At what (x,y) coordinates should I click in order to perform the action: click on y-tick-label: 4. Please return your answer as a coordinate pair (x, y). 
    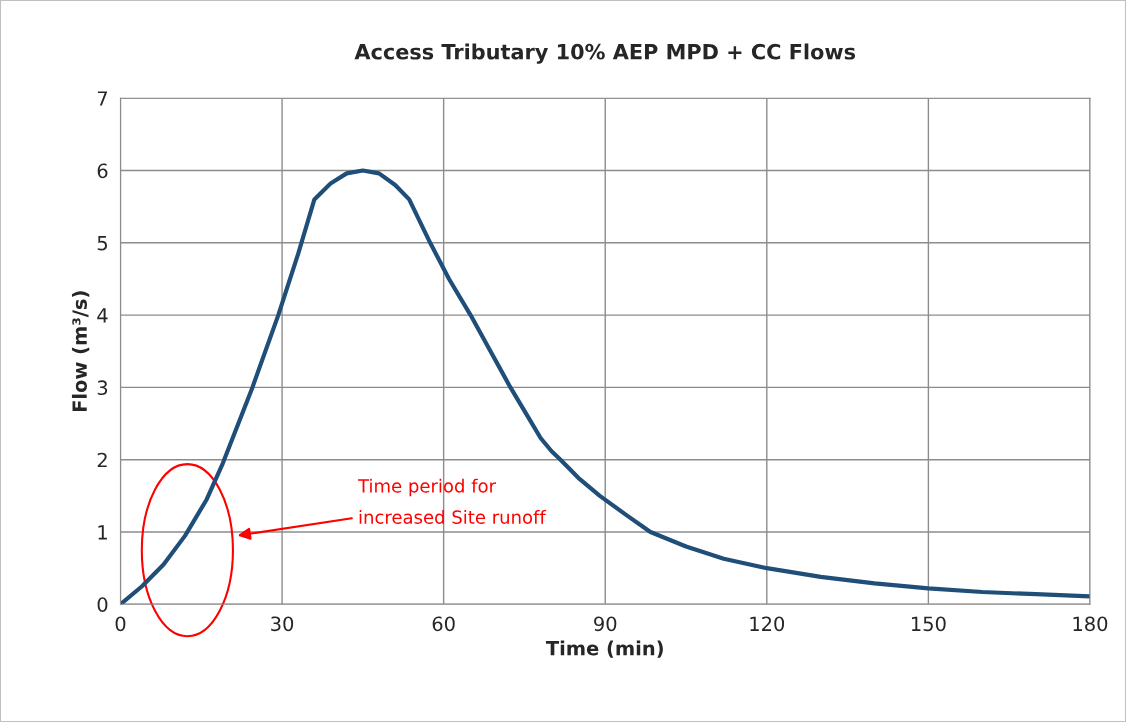
    Looking at the image, I should click on (102, 315).